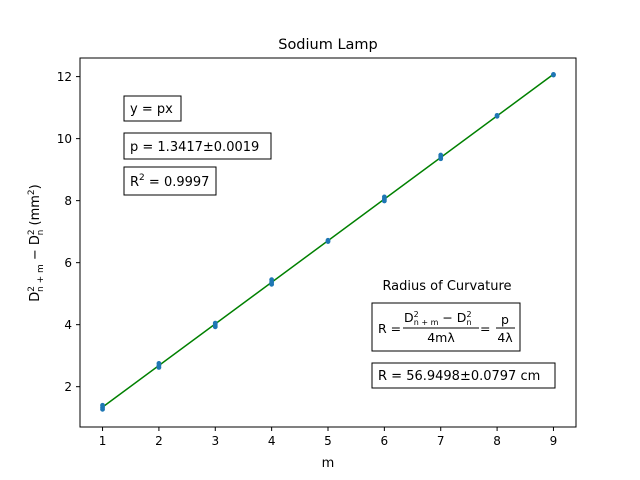 This screenshot has width=640, height=480. What do you see at coordinates (554, 441) in the screenshot?
I see `x-tick-label: 9` at bounding box center [554, 441].